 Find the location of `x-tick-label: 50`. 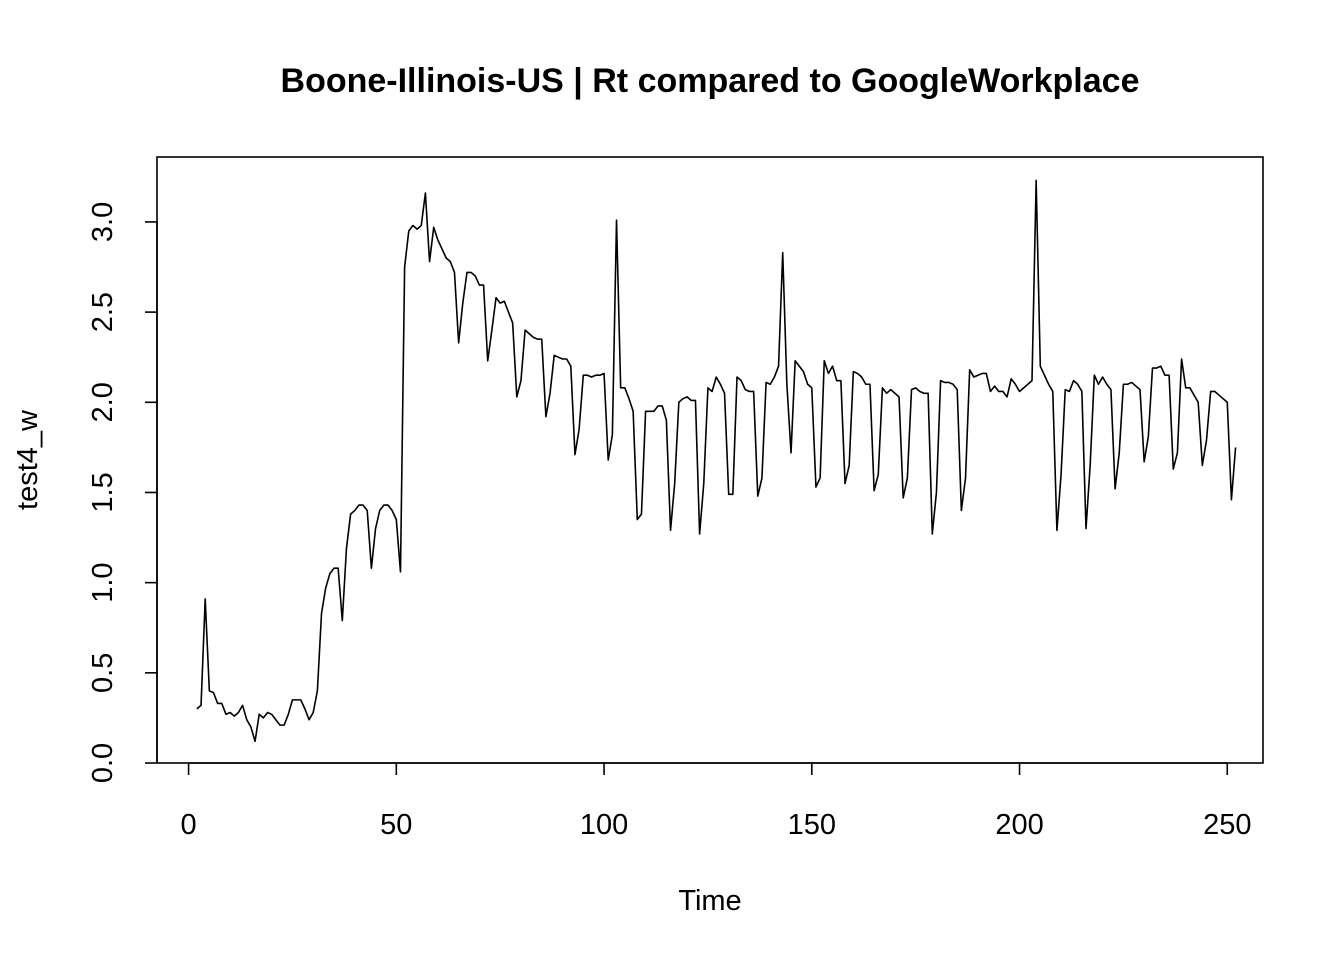

x-tick-label: 50 is located at coordinates (396, 825).